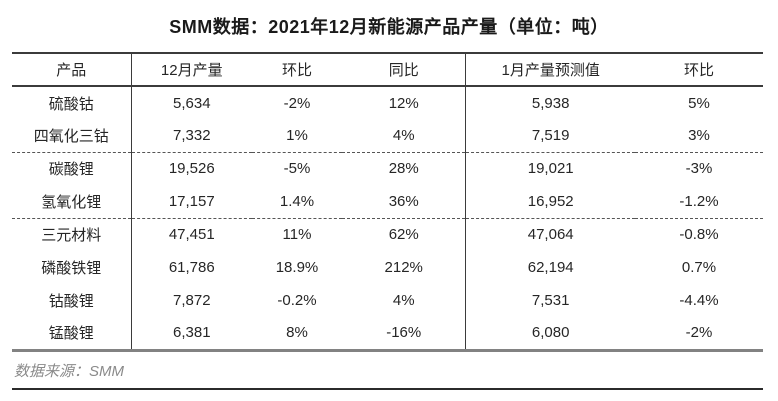 The image size is (778, 401). Describe the element at coordinates (192, 333) in the screenshot. I see `cell-dec-output: 6,381` at that location.